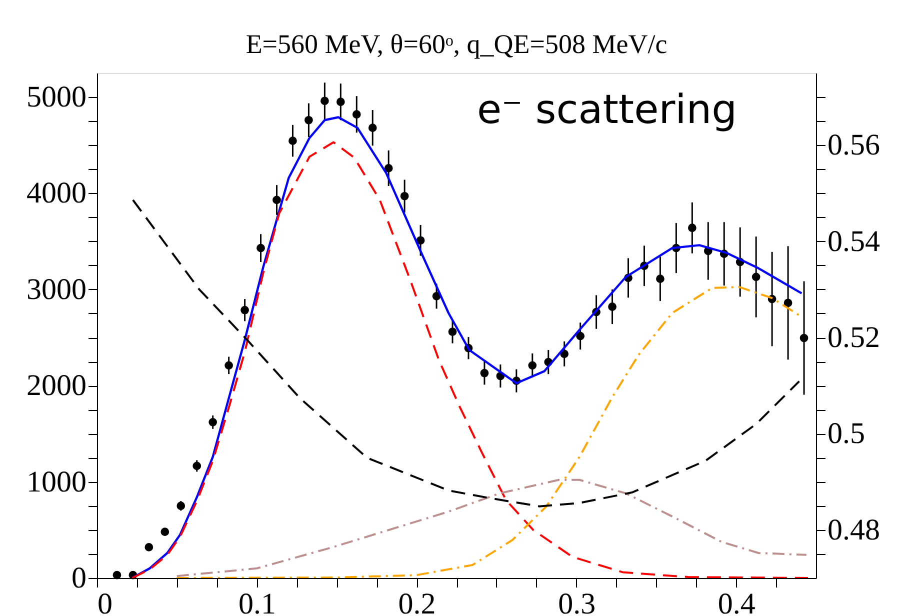 This screenshot has width=898, height=616. I want to click on y-tick-label: 1000, so click(56, 481).